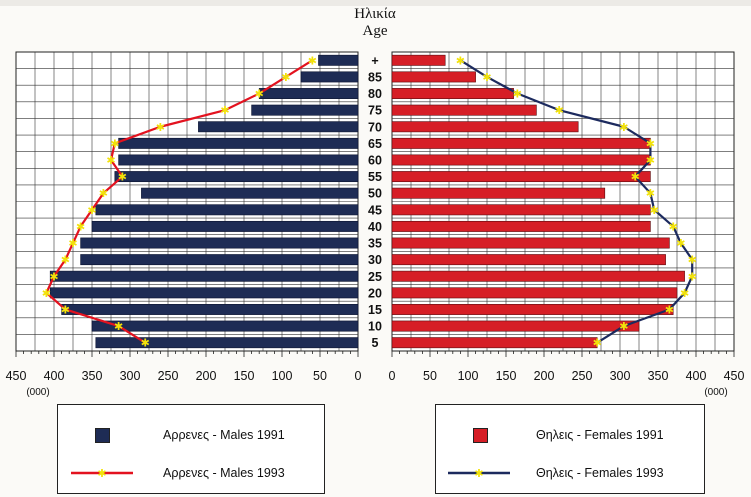  I want to click on marker-females-1993-25: ✱, so click(692, 277).